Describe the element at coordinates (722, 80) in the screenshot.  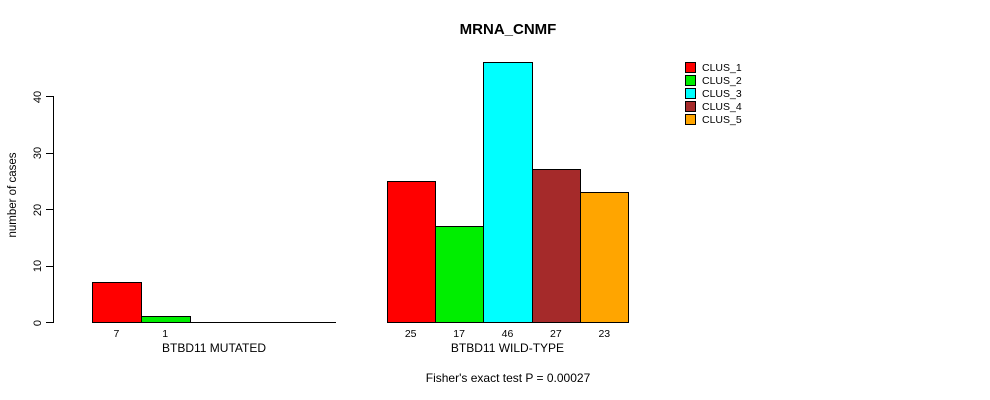
I see `legend-item-label: CLUS_2` at that location.